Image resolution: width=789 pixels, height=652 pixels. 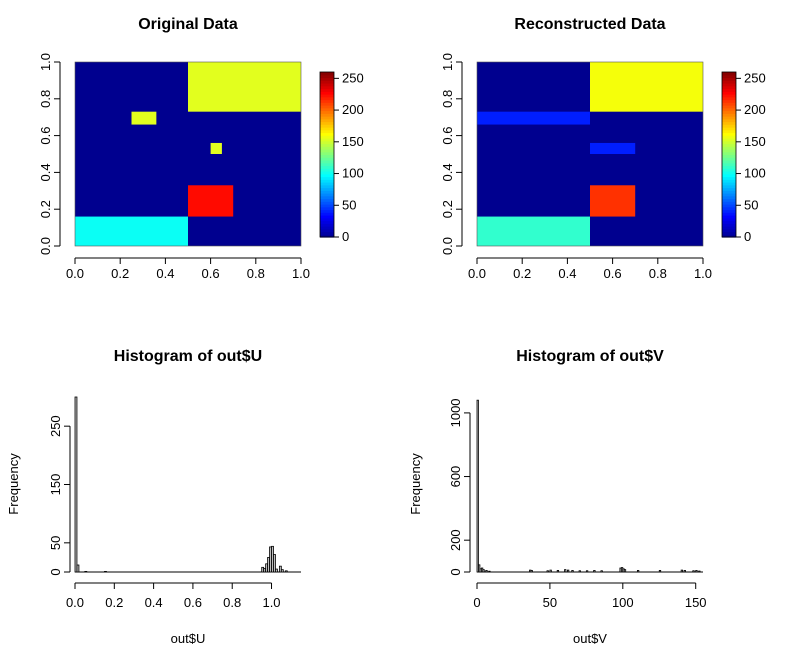 I want to click on y-tick-label: 600, so click(x=455, y=477).